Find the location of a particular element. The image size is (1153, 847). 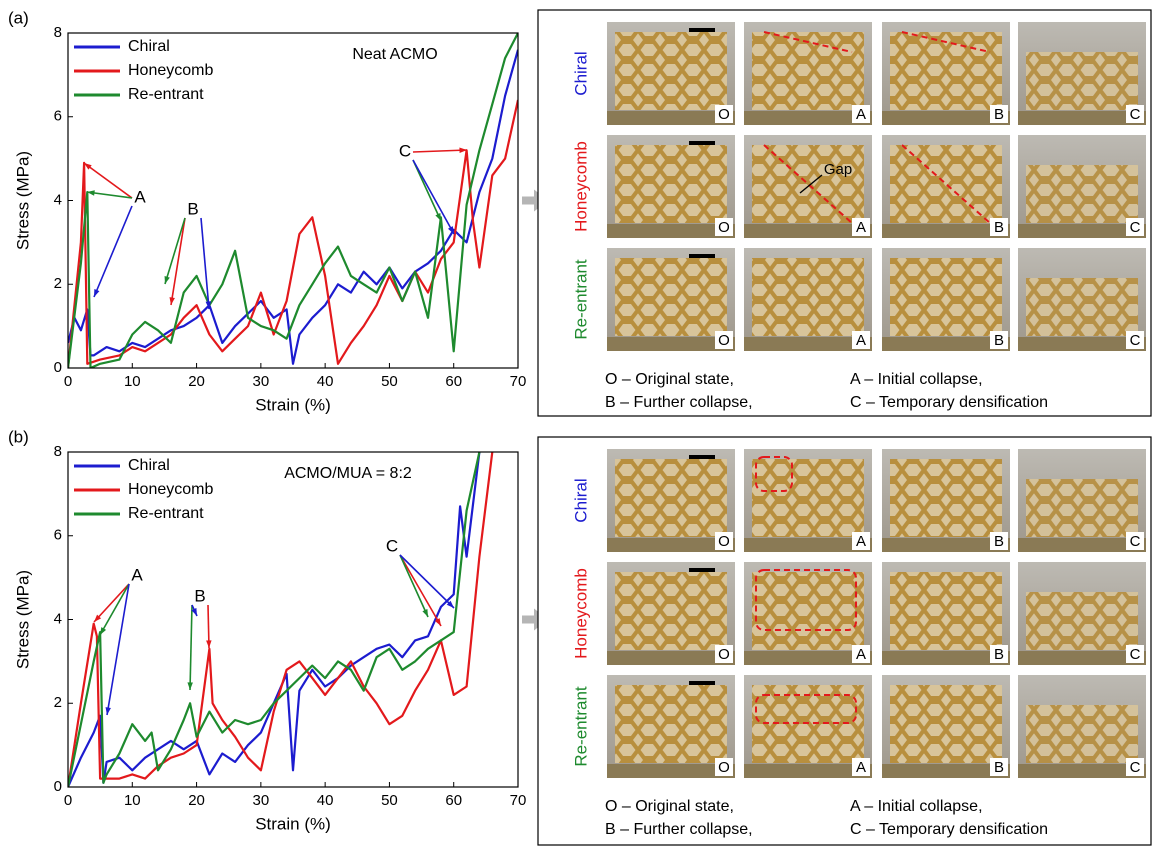

panel-label: (a) is located at coordinates (18, 17).